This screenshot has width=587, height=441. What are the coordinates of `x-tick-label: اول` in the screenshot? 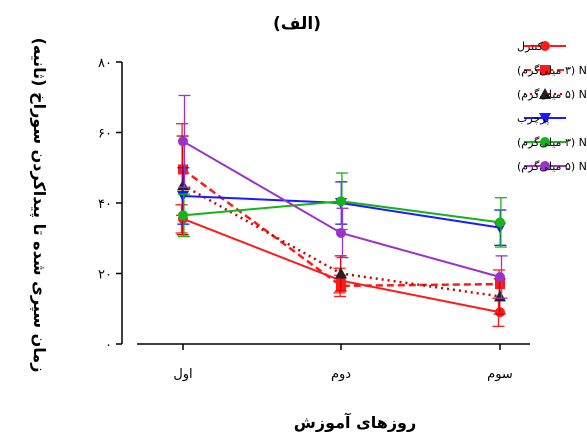 It's located at (182, 374).